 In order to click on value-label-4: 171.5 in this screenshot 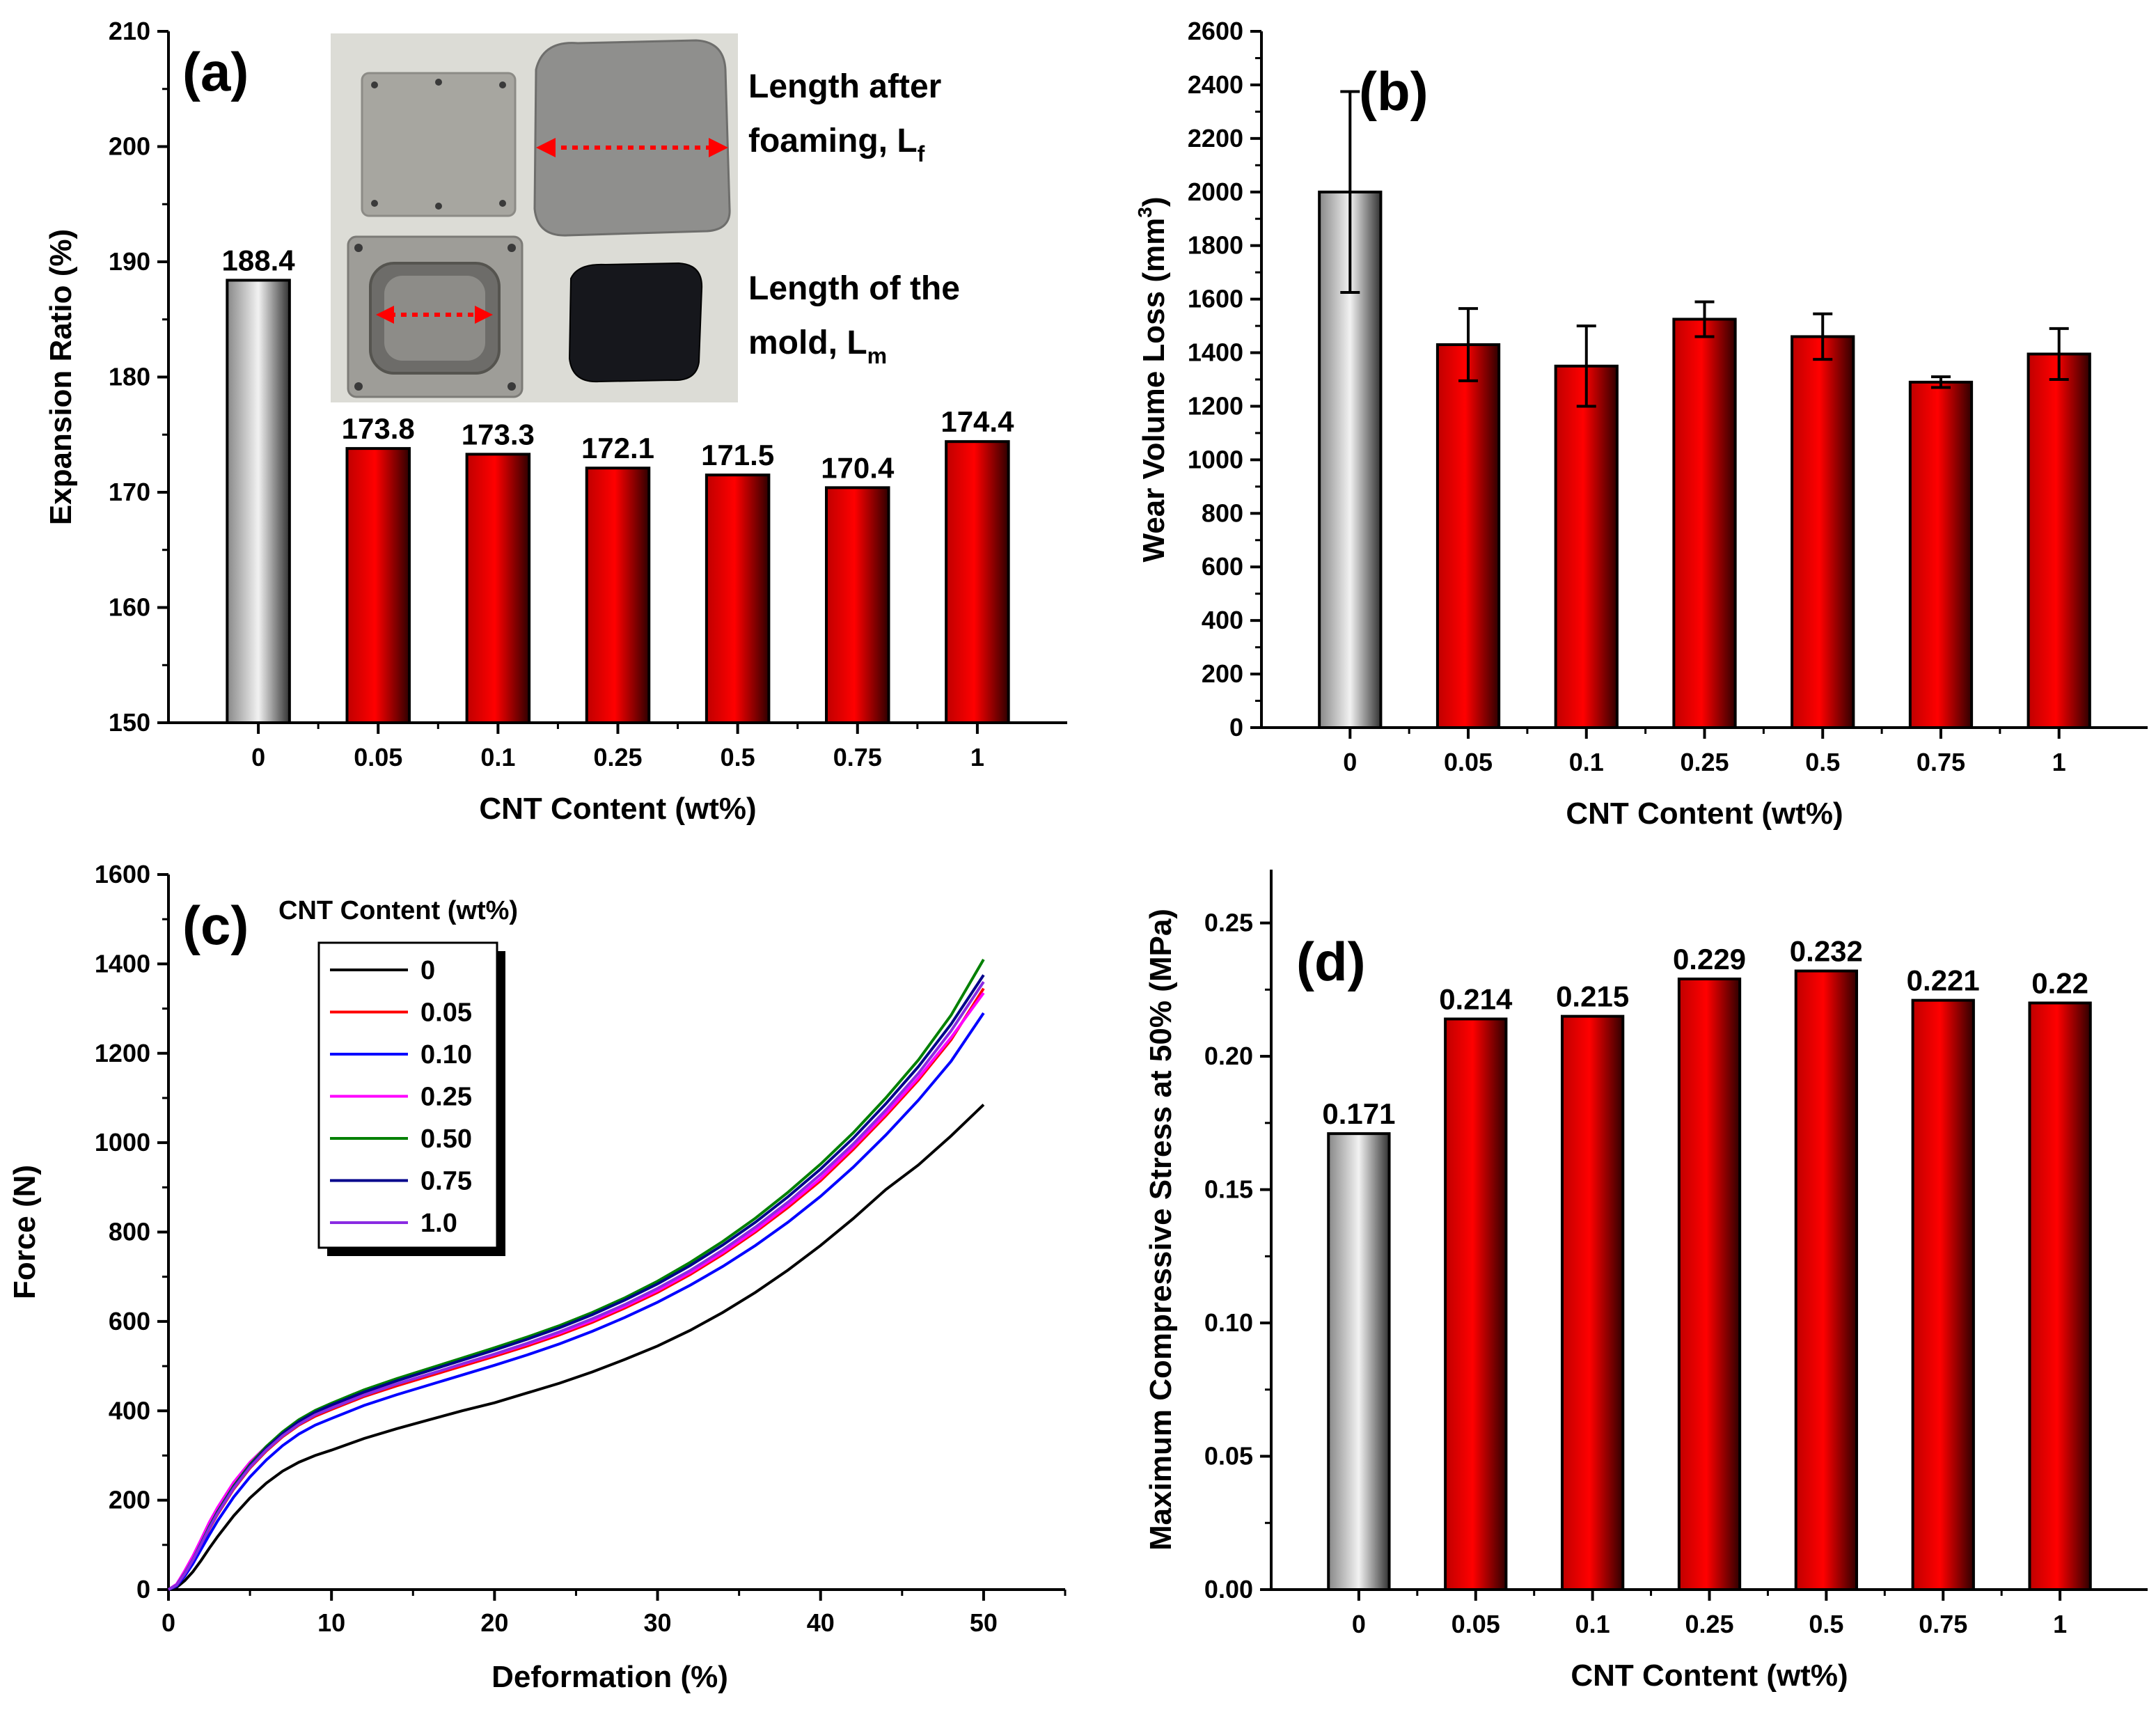, I will do `click(737, 455)`.